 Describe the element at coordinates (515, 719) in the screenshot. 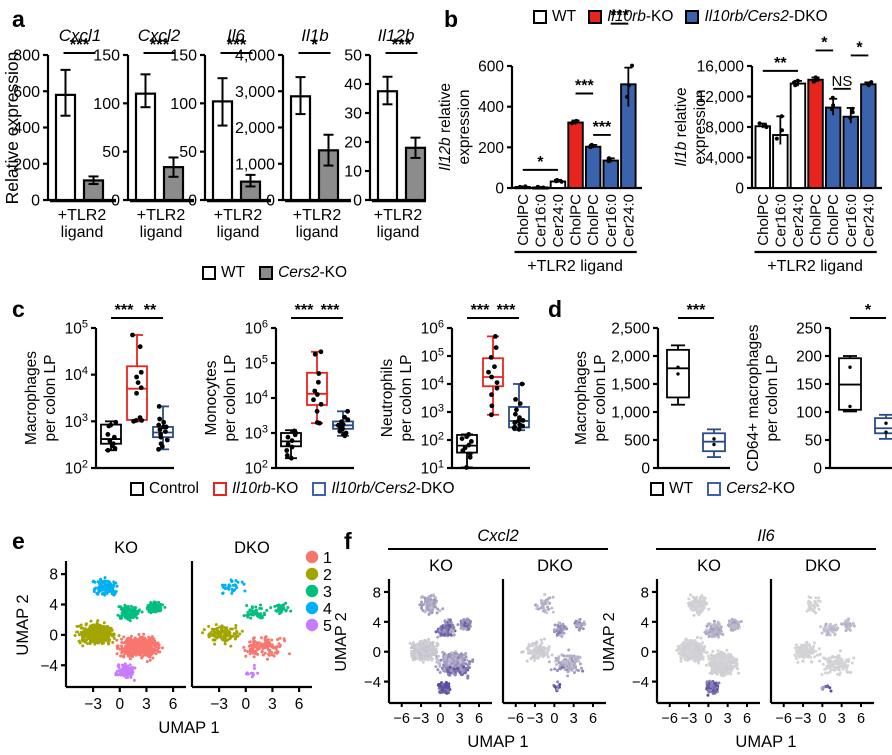

I see `x-tick-label: −6` at that location.